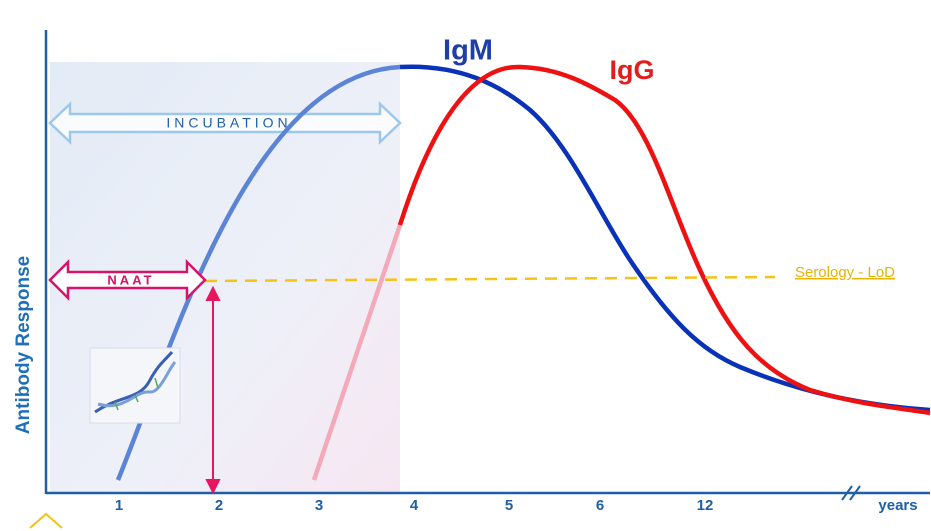 The width and height of the screenshot is (931, 531). What do you see at coordinates (632, 70) in the screenshot?
I see `igg-label: IgG` at bounding box center [632, 70].